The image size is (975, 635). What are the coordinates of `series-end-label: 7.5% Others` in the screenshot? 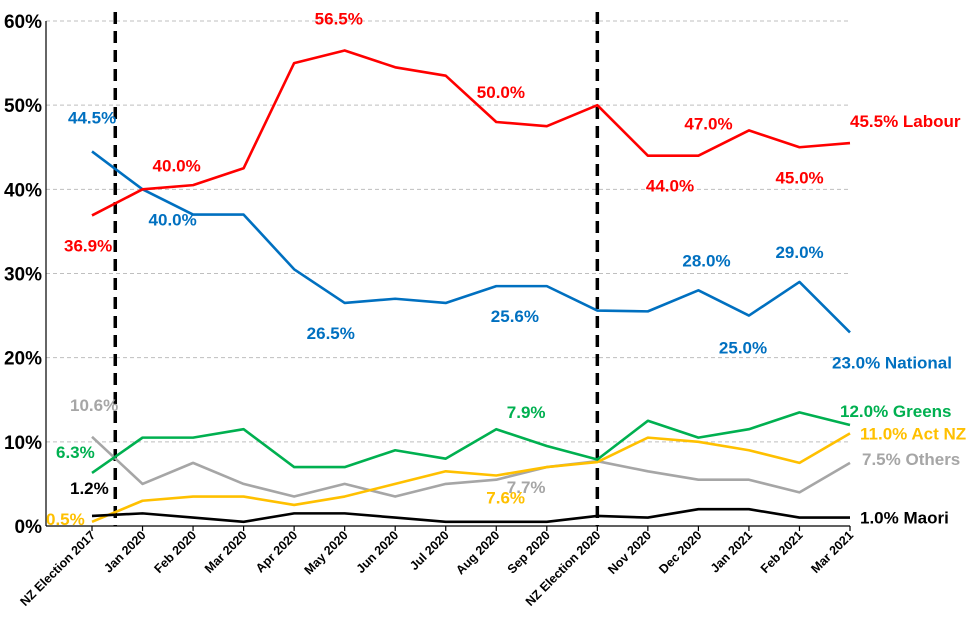 It's located at (911, 459).